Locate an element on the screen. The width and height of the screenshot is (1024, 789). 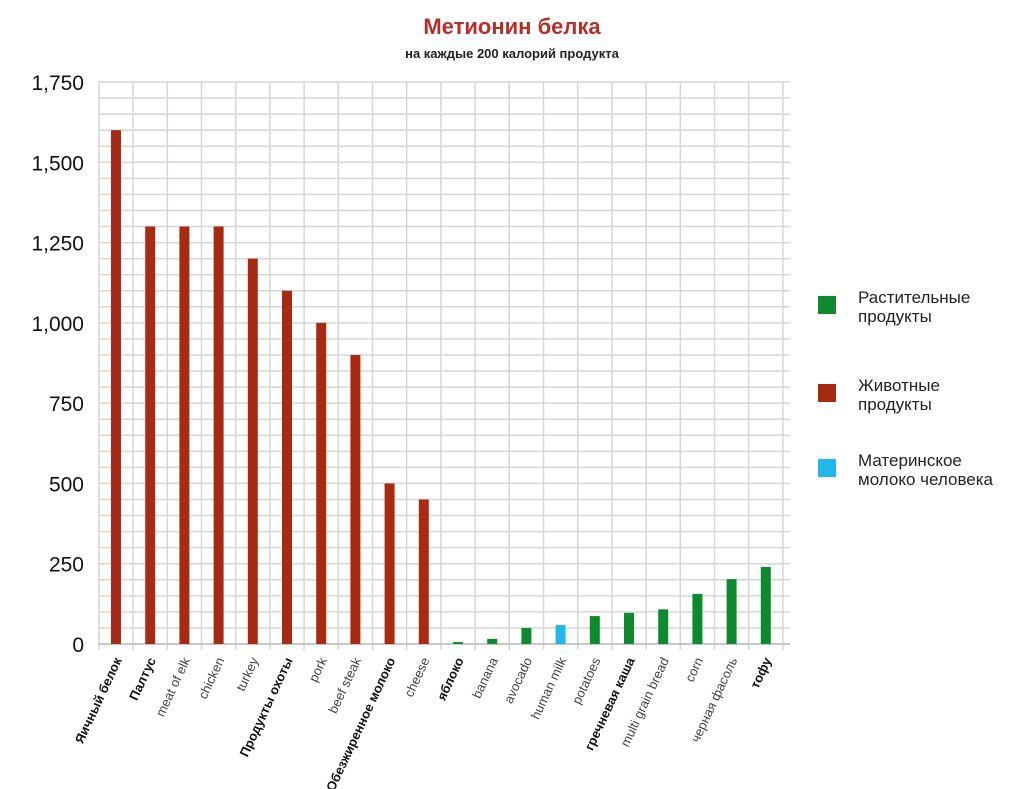
x-tick-label: cheese is located at coordinates (416, 677).